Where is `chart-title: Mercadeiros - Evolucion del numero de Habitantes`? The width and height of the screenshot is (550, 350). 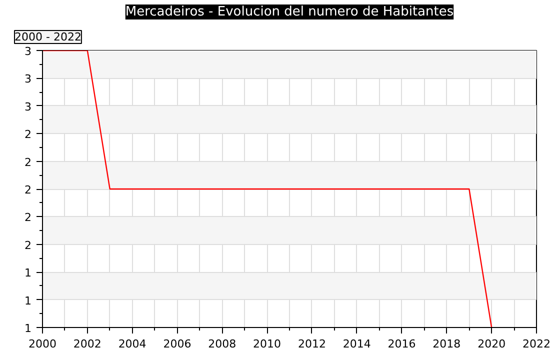
chart-title: Mercadeiros - Evolucion del numero de Habitantes is located at coordinates (289, 12).